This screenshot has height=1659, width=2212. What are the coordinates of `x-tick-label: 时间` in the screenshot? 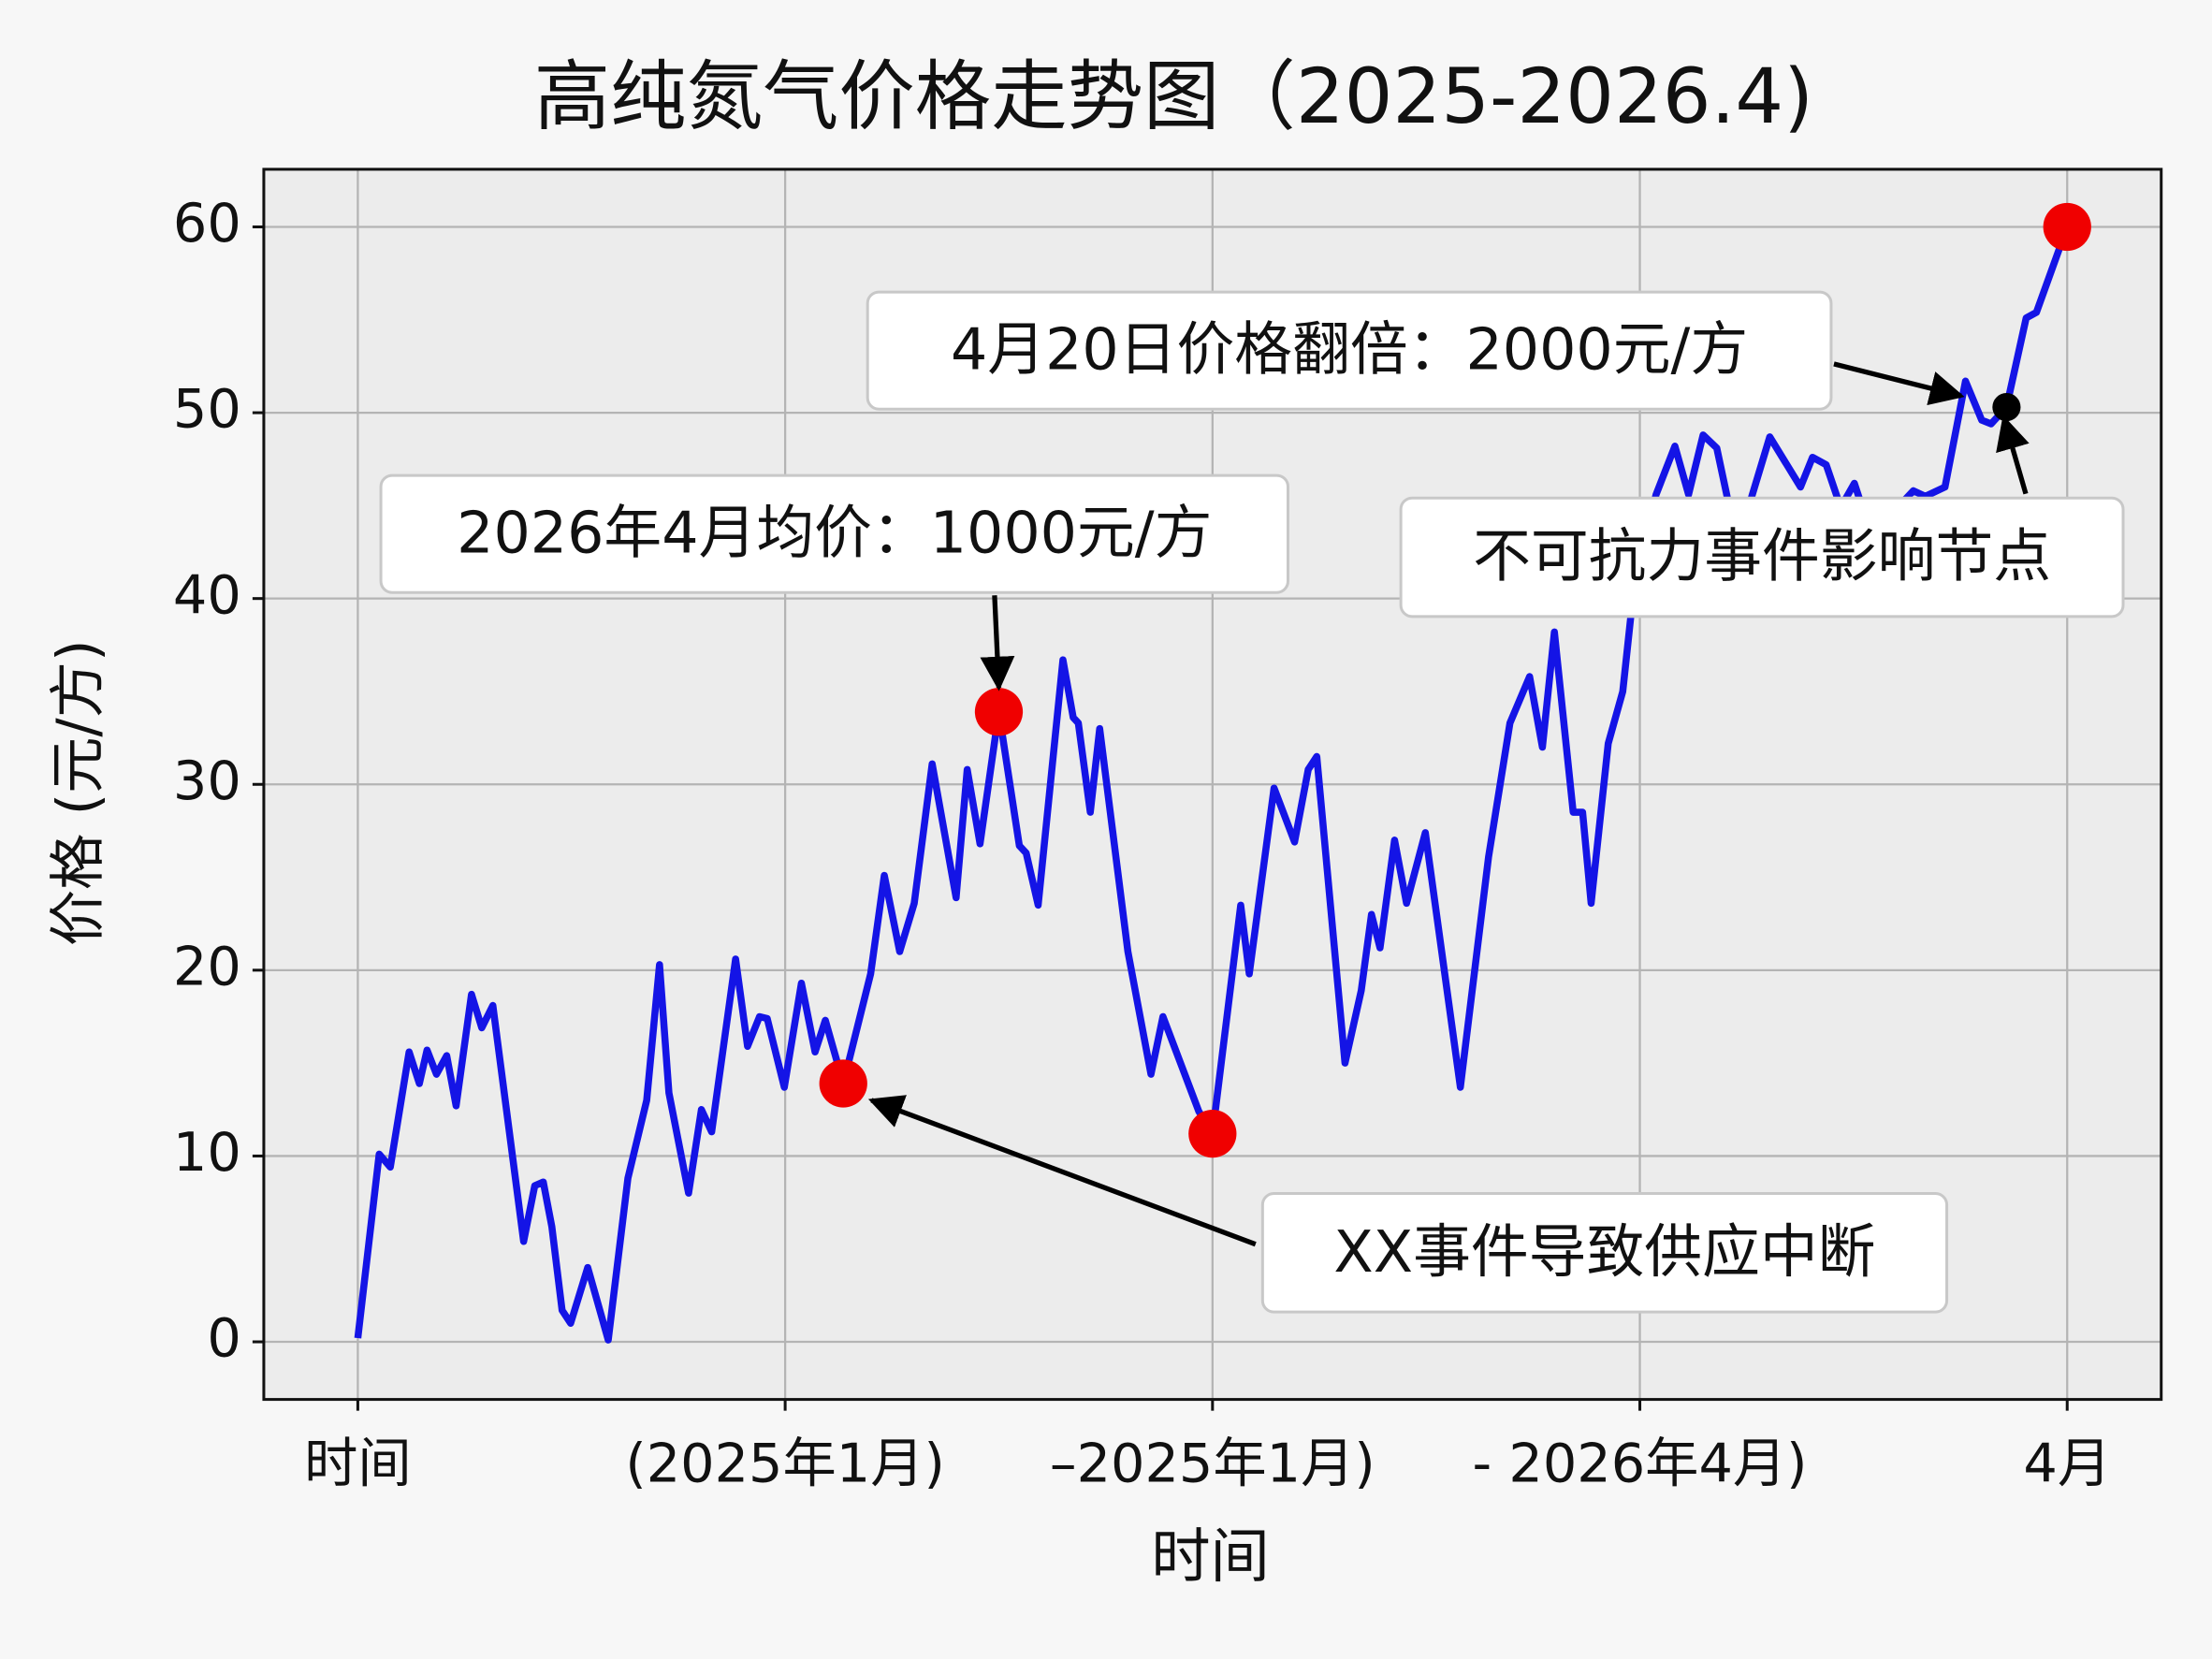 It's located at (358, 1464).